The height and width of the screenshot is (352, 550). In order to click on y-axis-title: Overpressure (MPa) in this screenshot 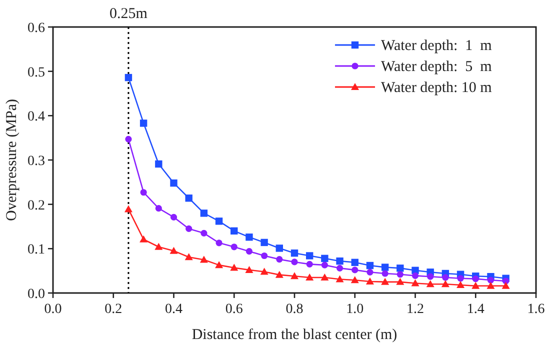, I will do `click(12, 160)`.